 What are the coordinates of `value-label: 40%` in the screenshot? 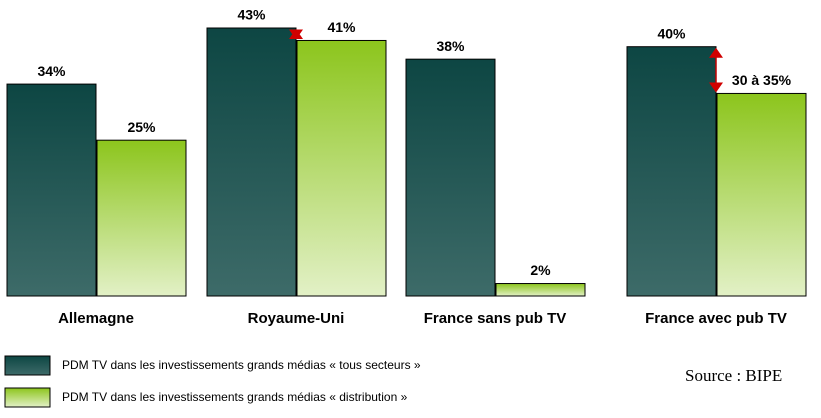 It's located at (671, 33).